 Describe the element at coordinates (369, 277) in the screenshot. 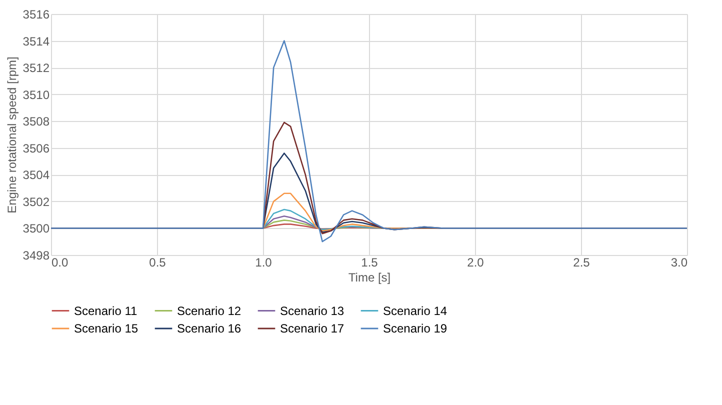

I see `x-axis-title: Time [s]` at that location.